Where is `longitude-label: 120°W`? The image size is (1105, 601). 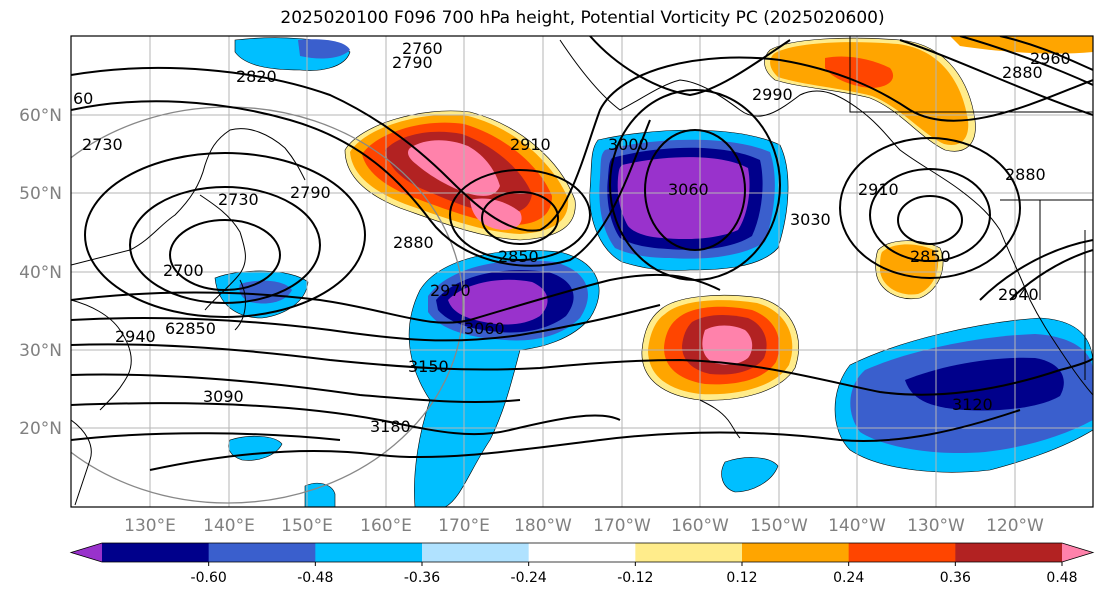 longitude-label: 120°W is located at coordinates (1015, 526).